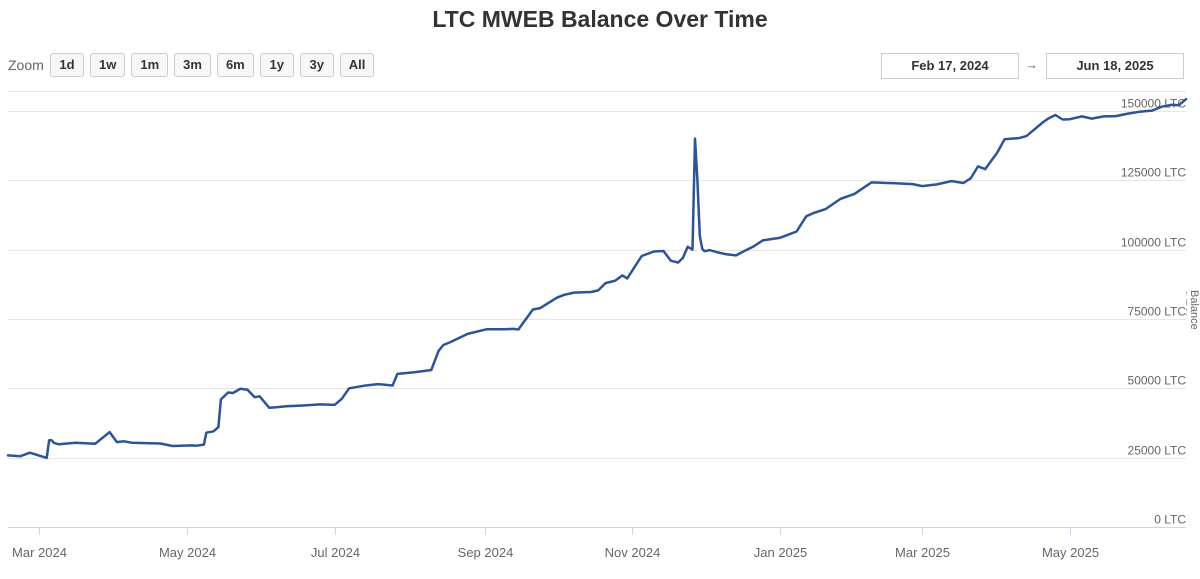 The image size is (1200, 579). What do you see at coordinates (781, 552) in the screenshot?
I see `x-tick-label: Jan 2025` at bounding box center [781, 552].